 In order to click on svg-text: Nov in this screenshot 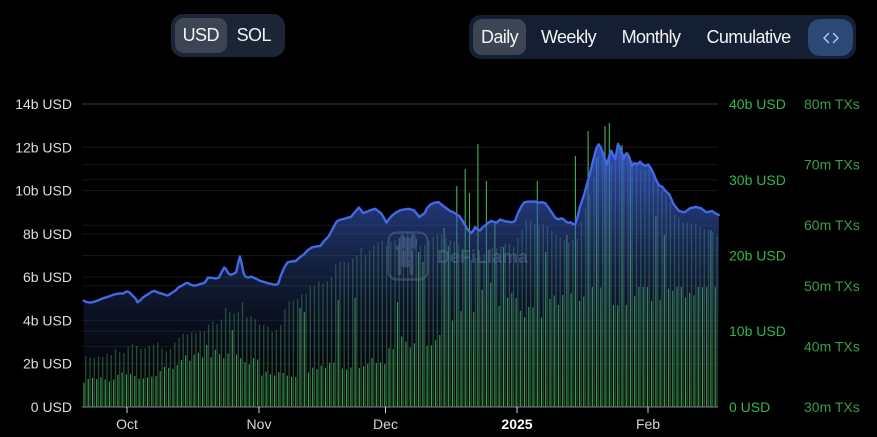, I will do `click(259, 424)`.